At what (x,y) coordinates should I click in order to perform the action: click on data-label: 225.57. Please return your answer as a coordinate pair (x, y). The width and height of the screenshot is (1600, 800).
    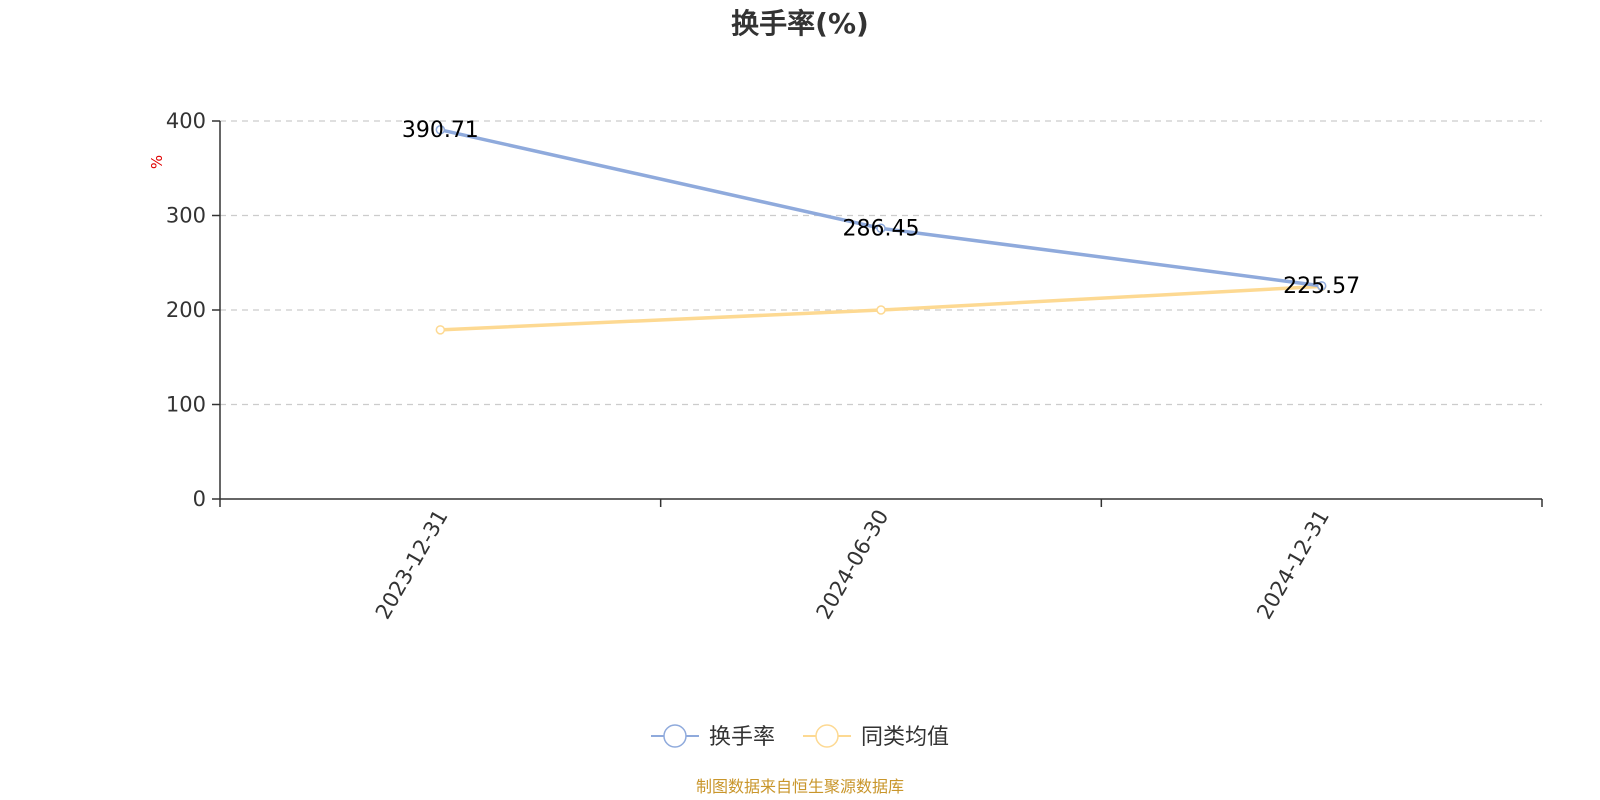
    Looking at the image, I should click on (1321, 286).